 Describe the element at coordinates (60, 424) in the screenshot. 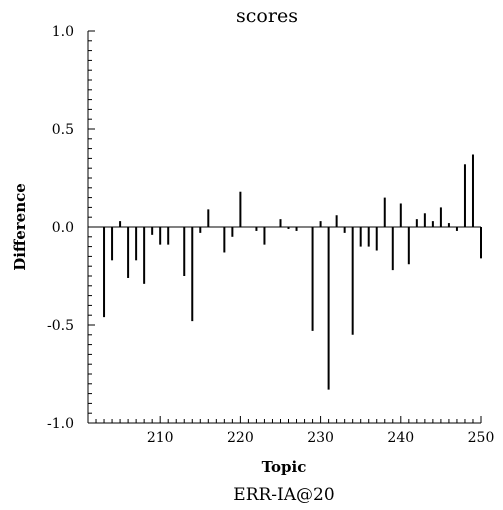

I see `y-tick-label: -1.0` at that location.